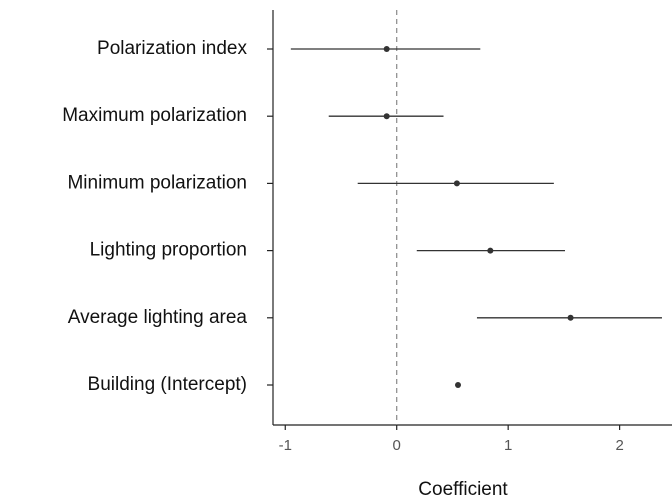 The image size is (672, 501). I want to click on y-tick-label: Minimum polarization, so click(157, 182).